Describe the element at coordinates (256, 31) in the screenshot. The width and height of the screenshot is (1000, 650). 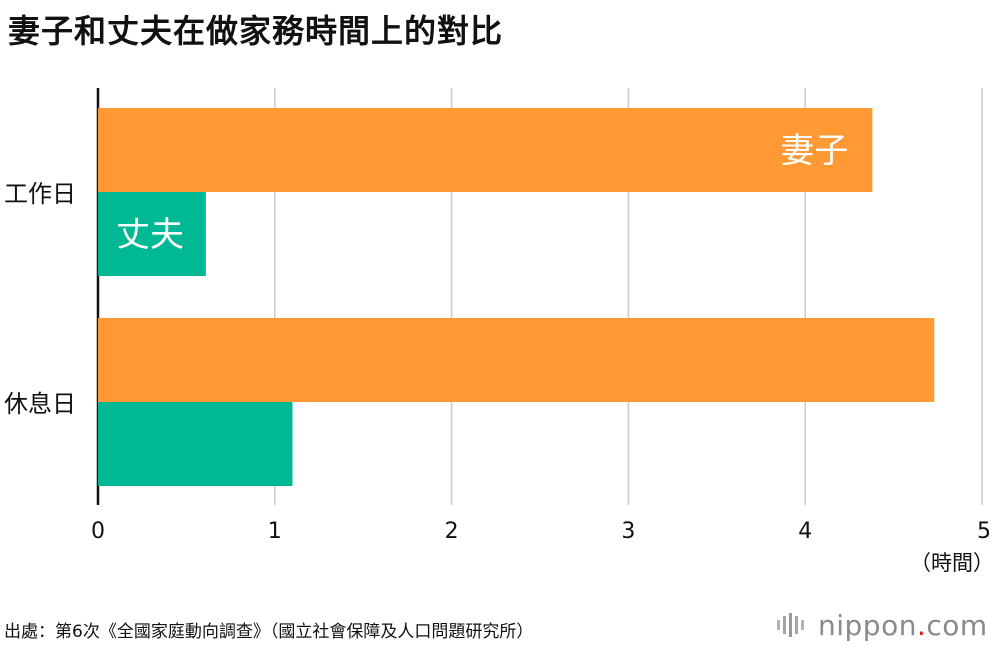
I see `chart-title: 妻子和丈夫在做家務時間上的對比` at that location.